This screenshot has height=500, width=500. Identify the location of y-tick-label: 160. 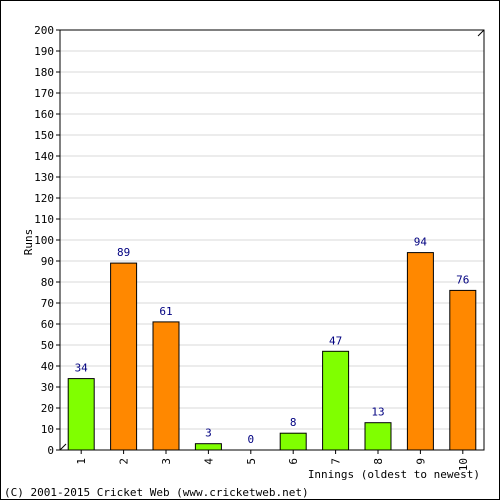
(44, 114).